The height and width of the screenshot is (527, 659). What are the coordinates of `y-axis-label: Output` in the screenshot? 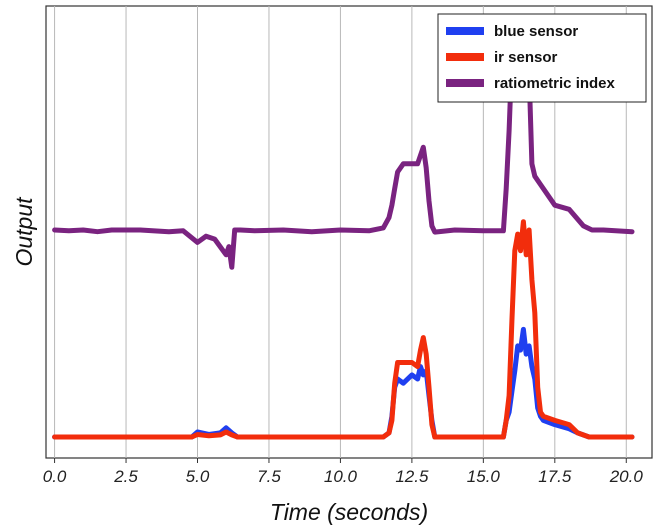 It's located at (24, 231).